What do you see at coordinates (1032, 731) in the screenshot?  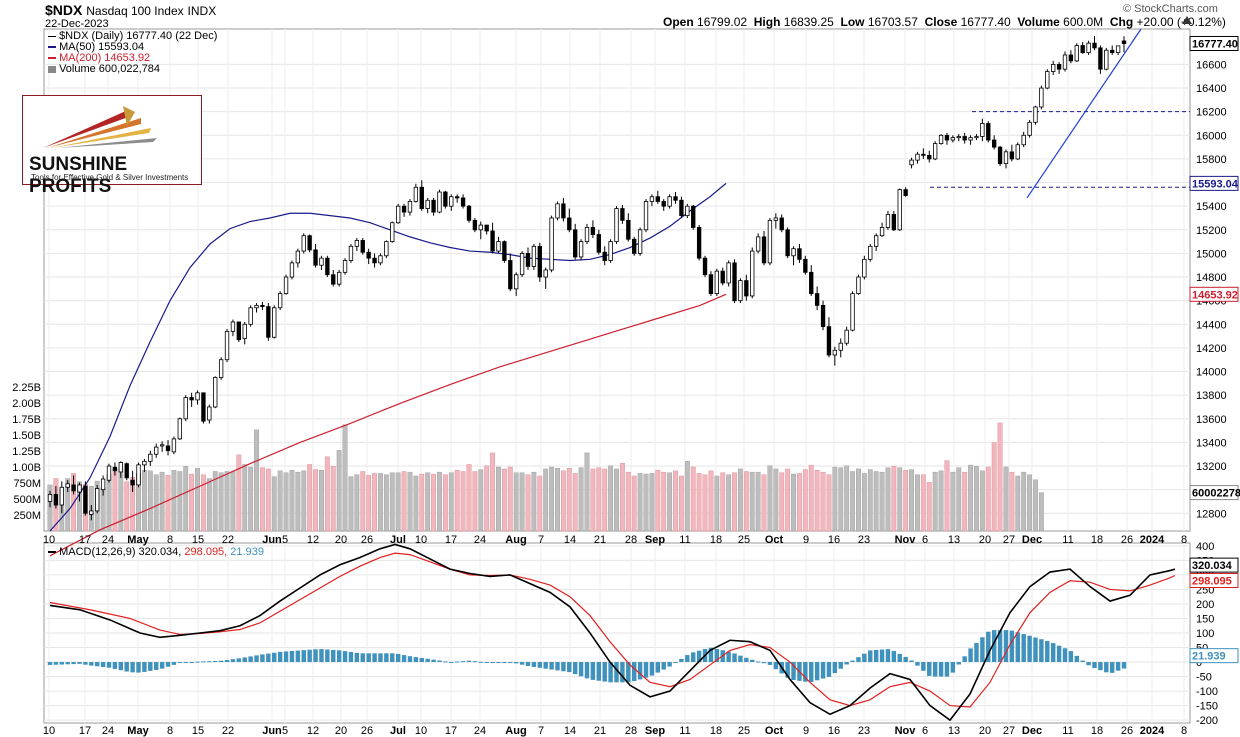 I see `x-tick-label-macd: Dec` at bounding box center [1032, 731].